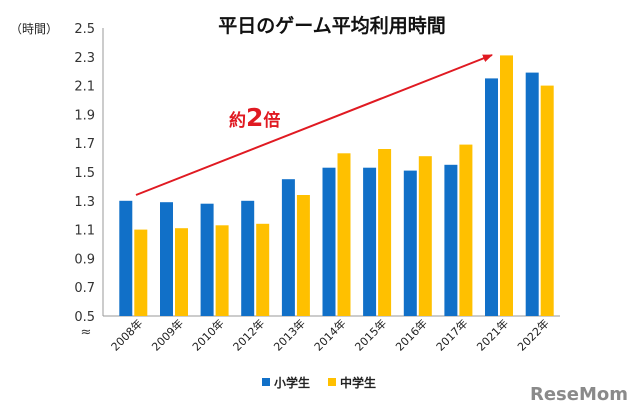  Describe the element at coordinates (84, 202) in the screenshot. I see `y-tick-label: 1.3` at that location.